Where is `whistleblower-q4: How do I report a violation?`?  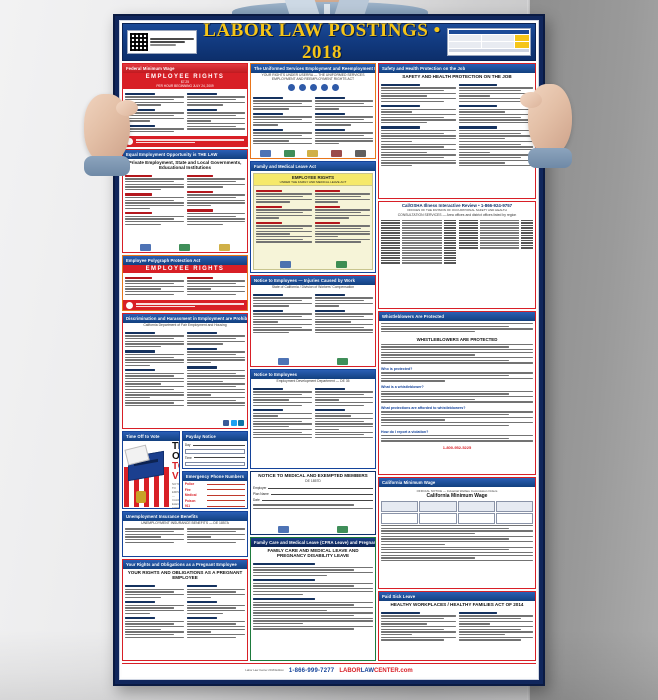 whistleblower-q4: How do I report a violation? is located at coordinates (405, 431).